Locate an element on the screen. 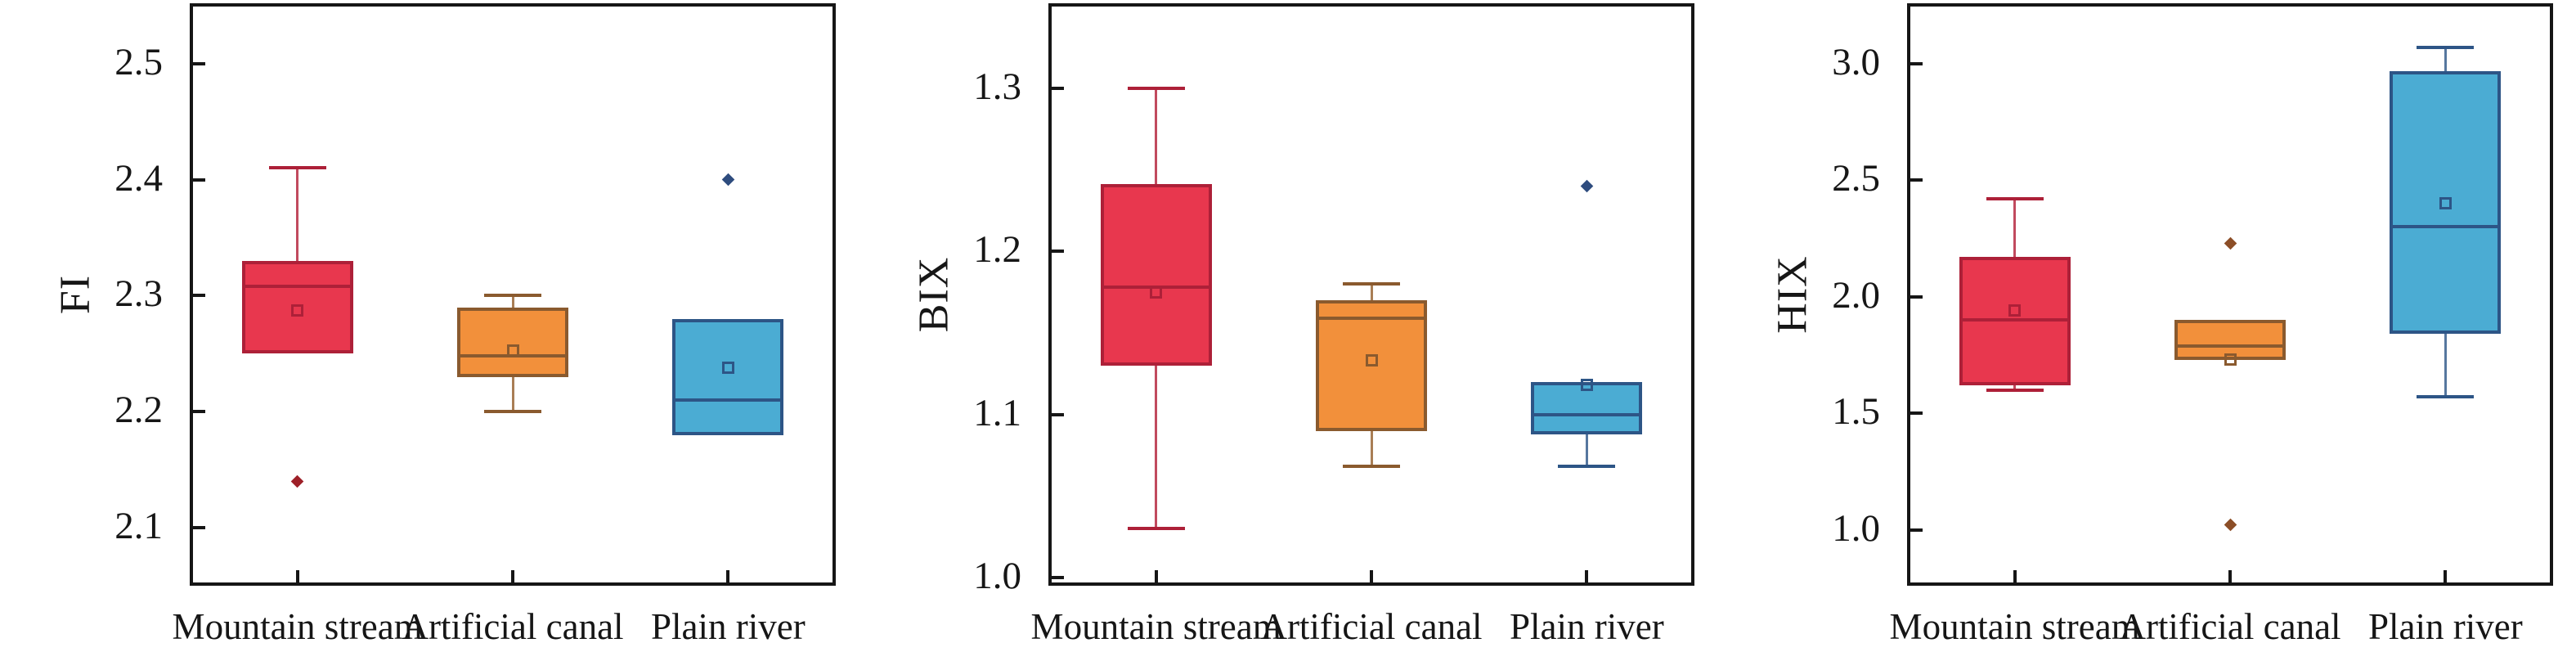 The image size is (2576, 652). y-tick-label: 3.0 is located at coordinates (1856, 62).